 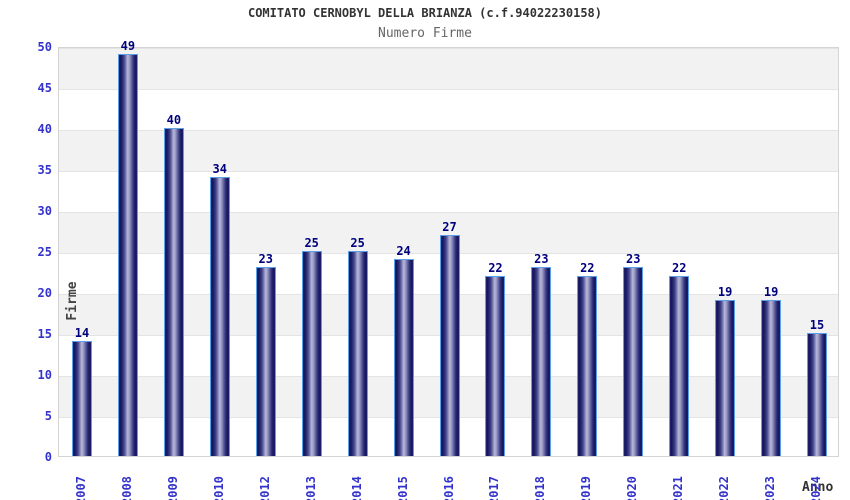 What do you see at coordinates (126, 488) in the screenshot?
I see `x-tick-label: 2008` at bounding box center [126, 488].